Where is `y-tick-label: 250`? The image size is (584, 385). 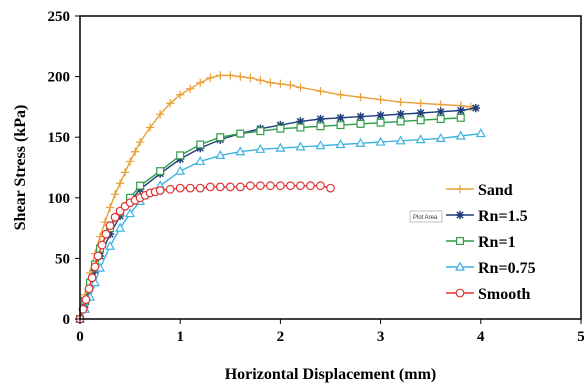
y-tick-label: 250 is located at coordinates (59, 17).